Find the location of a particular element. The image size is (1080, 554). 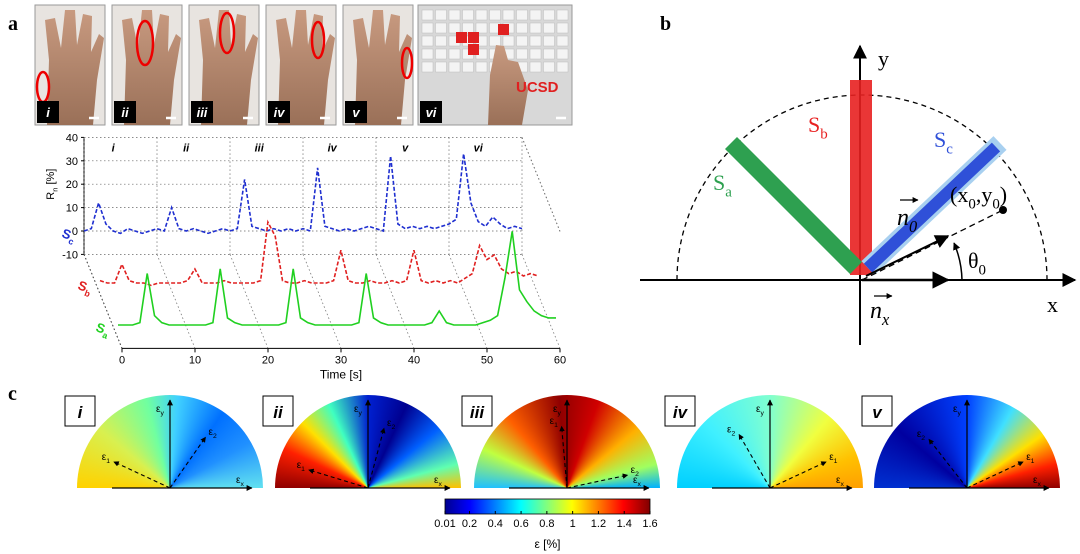

strain-plot: ii ε1 ε2 εy εx is located at coordinates (356, 443).